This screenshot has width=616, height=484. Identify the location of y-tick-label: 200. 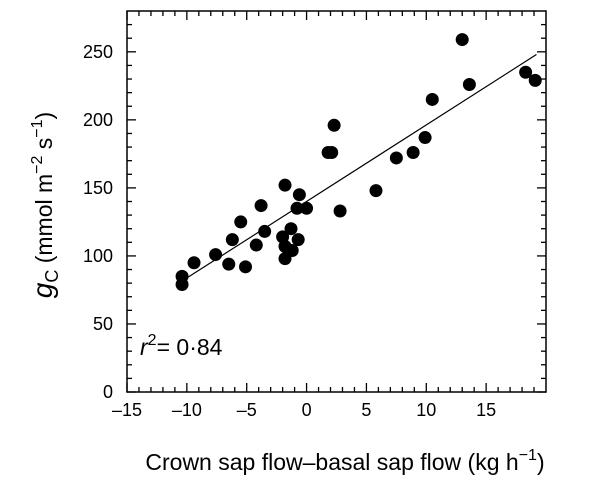
(98, 120).